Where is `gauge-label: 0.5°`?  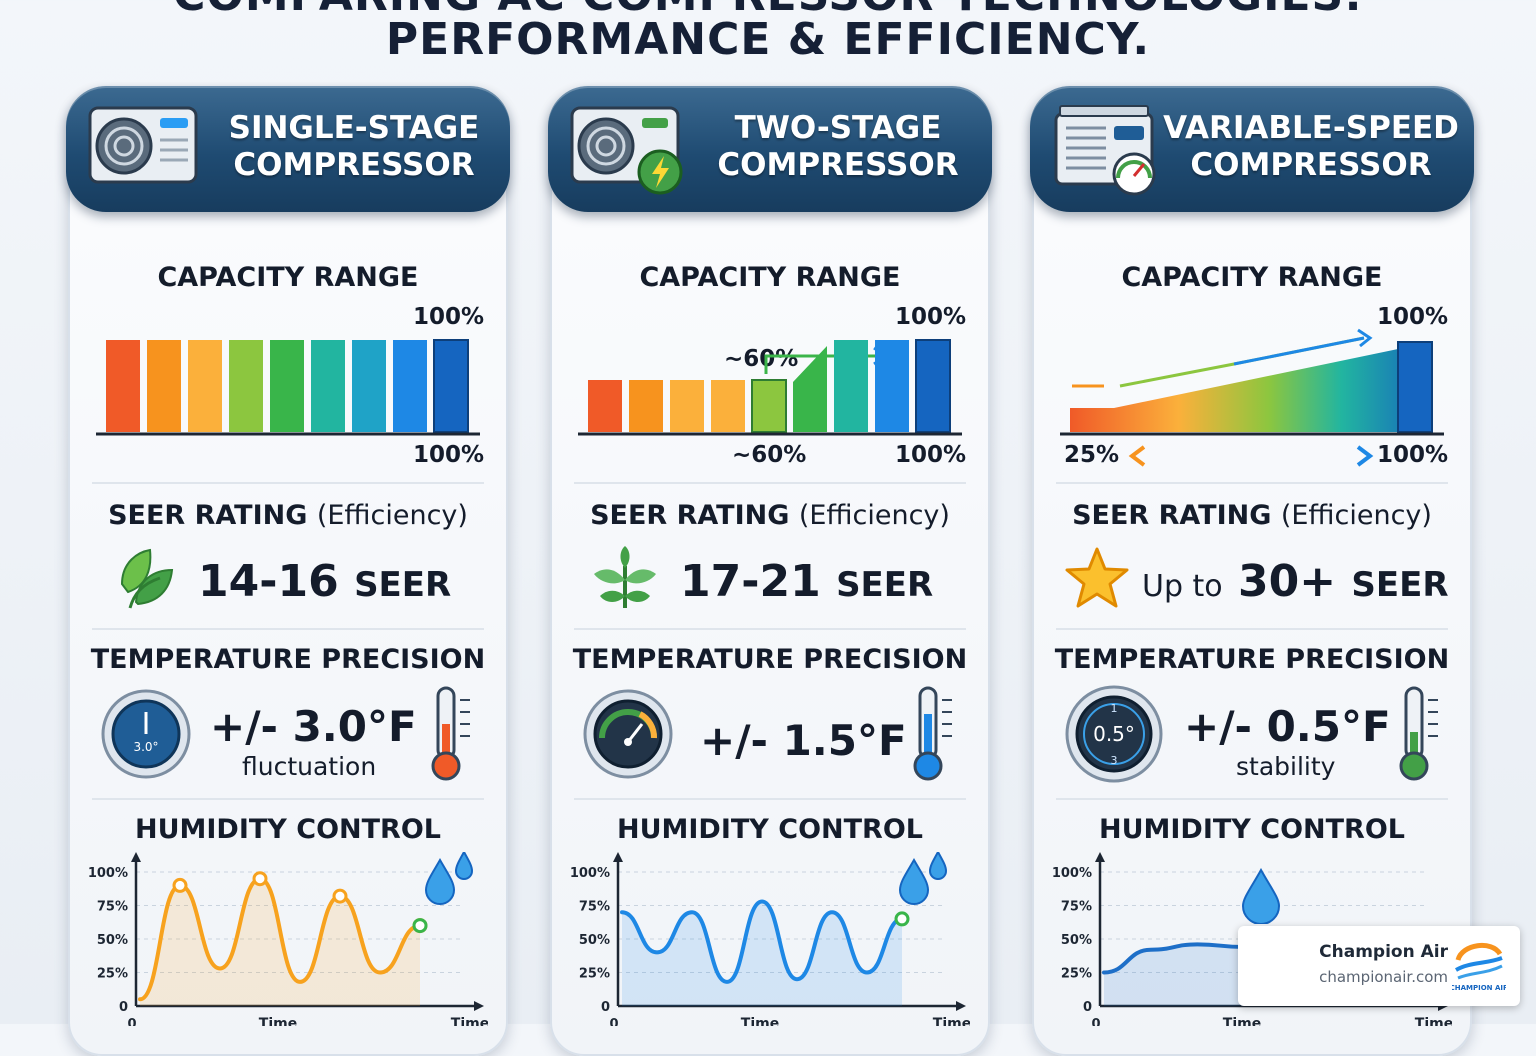
gauge-label: 0.5° is located at coordinates (1114, 734).